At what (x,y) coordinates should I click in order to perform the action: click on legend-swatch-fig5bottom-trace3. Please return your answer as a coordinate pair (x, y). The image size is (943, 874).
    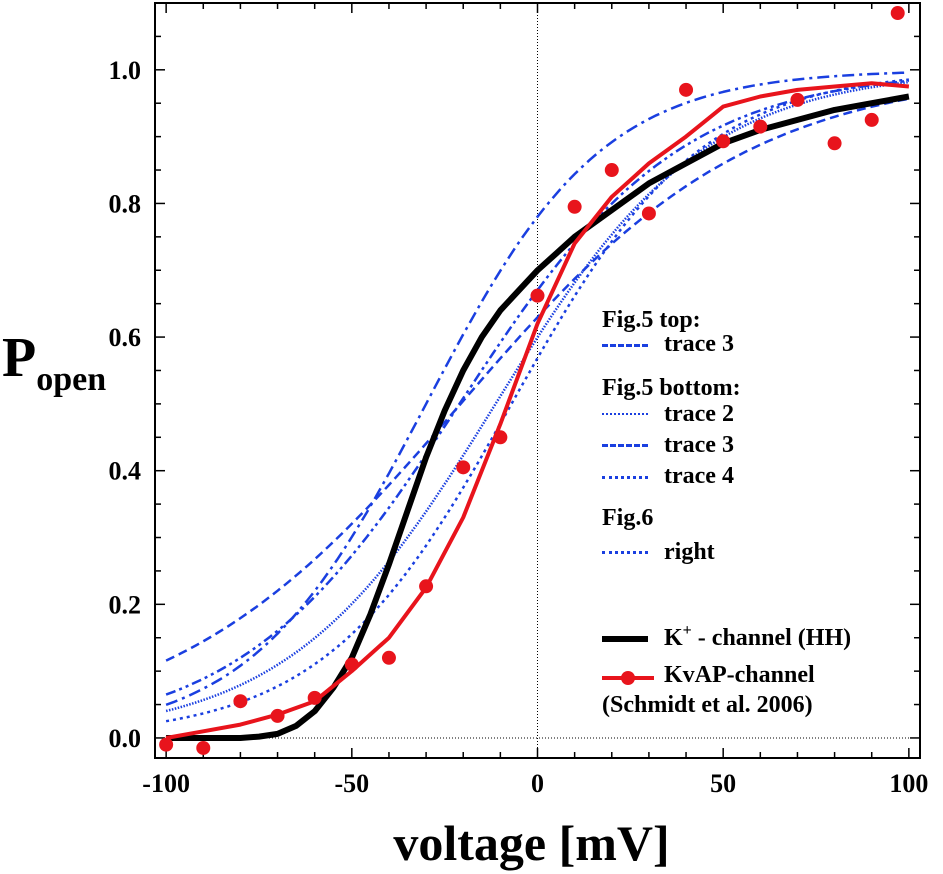
    Looking at the image, I should click on (625, 445).